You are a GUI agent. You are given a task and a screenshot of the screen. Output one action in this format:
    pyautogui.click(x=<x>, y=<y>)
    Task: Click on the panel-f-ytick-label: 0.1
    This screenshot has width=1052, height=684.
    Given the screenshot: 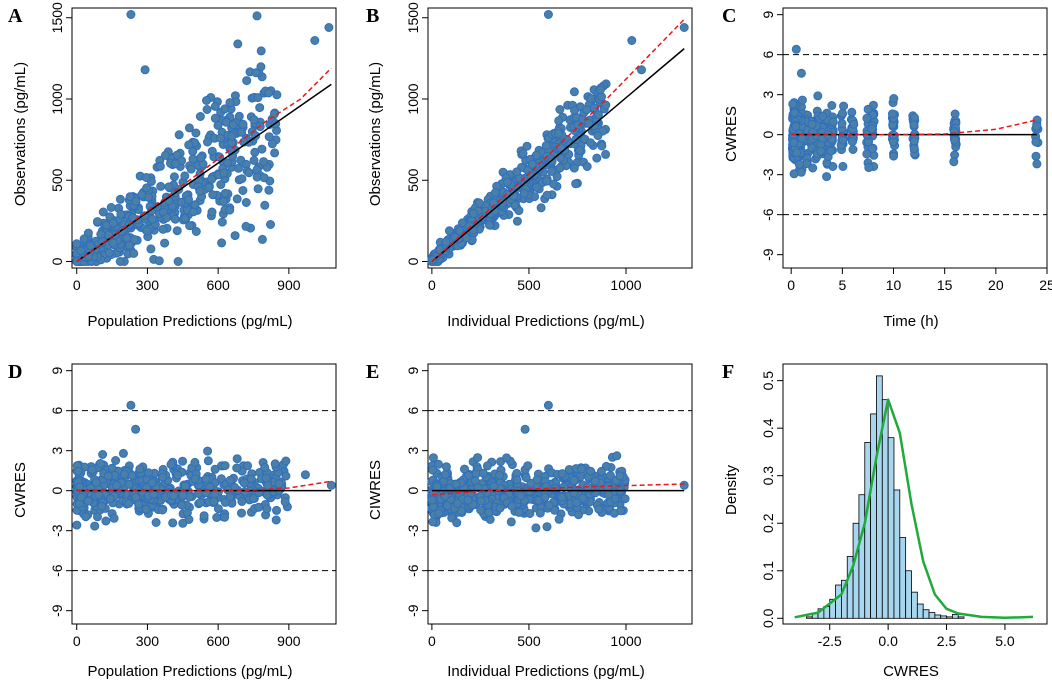 What is the action you would take?
    pyautogui.click(x=768, y=571)
    